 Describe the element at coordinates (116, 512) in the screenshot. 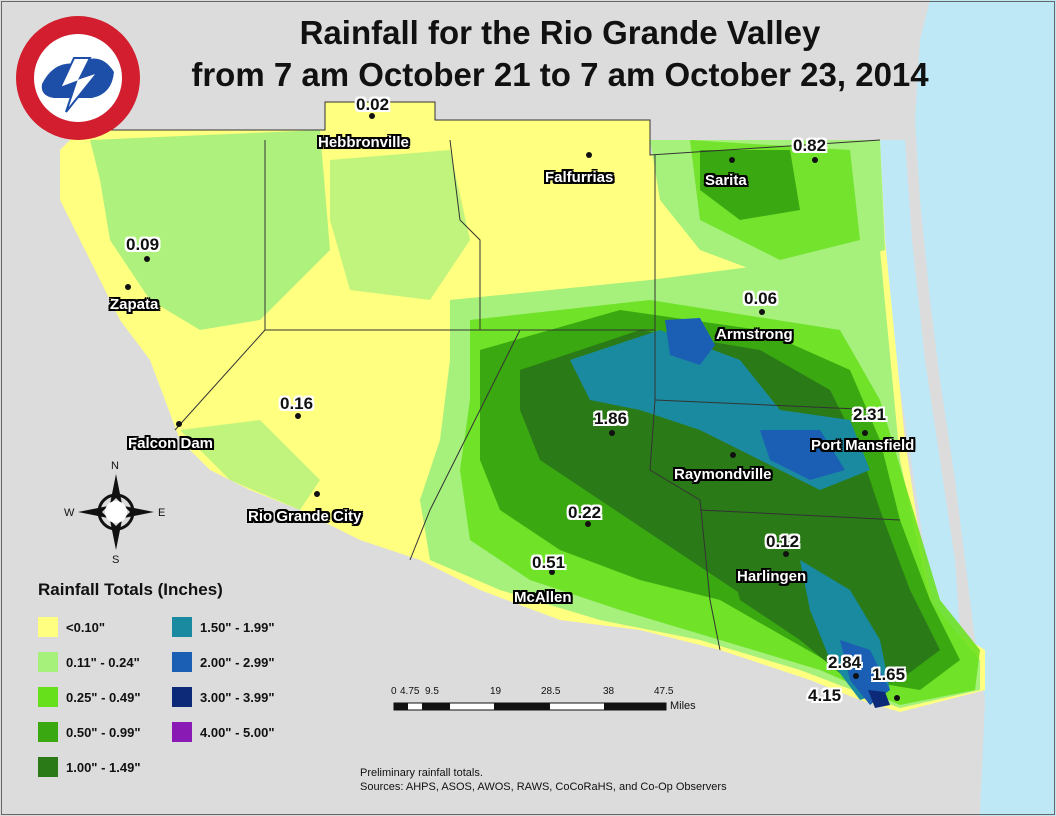

I see `compass-rose` at that location.